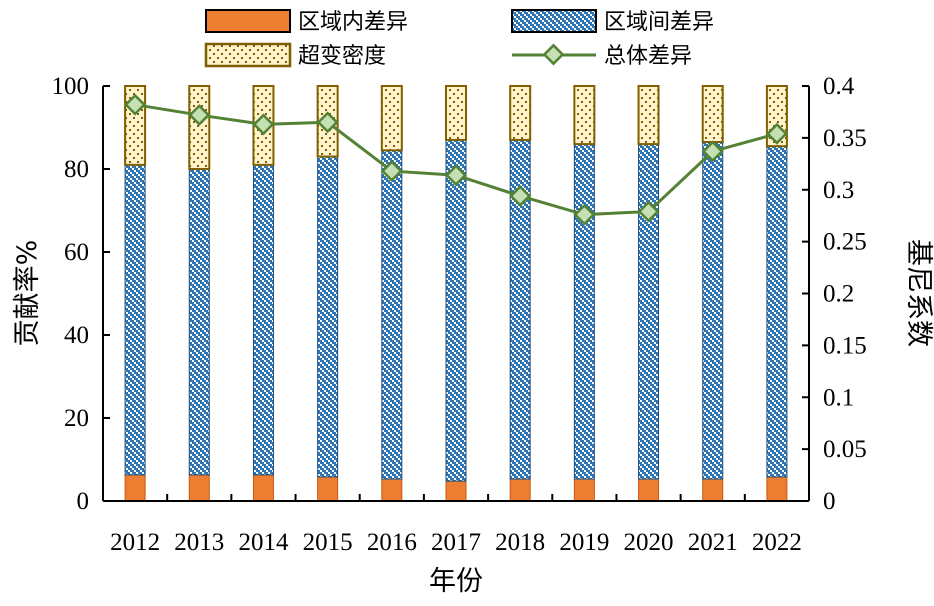  What do you see at coordinates (456, 491) in the screenshot?
I see `bar-intra-2017` at bounding box center [456, 491].